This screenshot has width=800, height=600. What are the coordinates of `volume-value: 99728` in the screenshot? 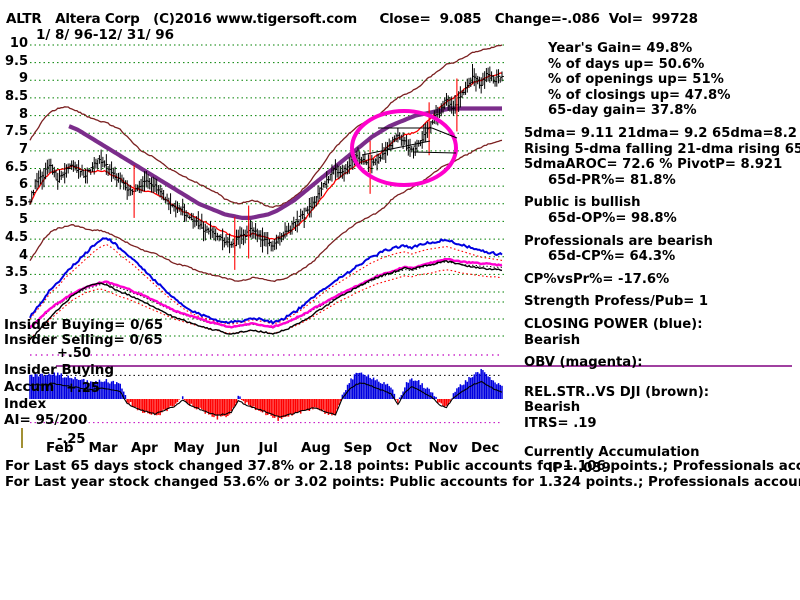 It's located at (674, 19).